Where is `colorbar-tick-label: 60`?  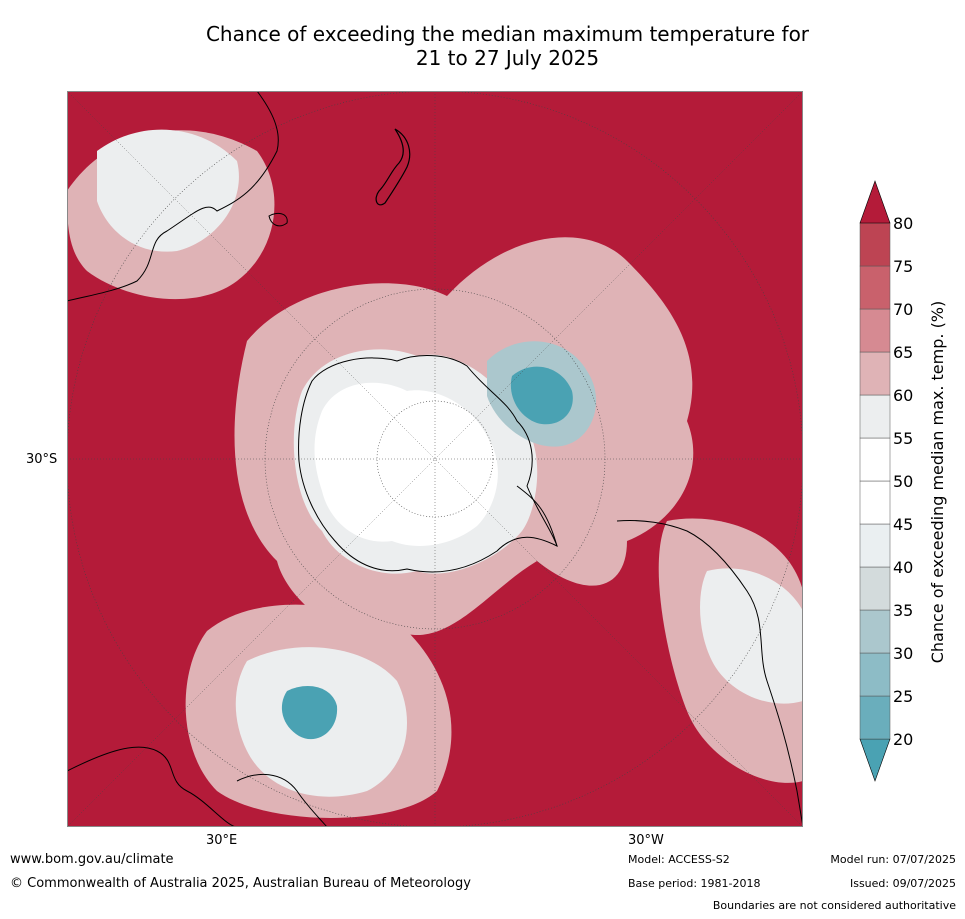
colorbar-tick-label: 60 is located at coordinates (903, 395).